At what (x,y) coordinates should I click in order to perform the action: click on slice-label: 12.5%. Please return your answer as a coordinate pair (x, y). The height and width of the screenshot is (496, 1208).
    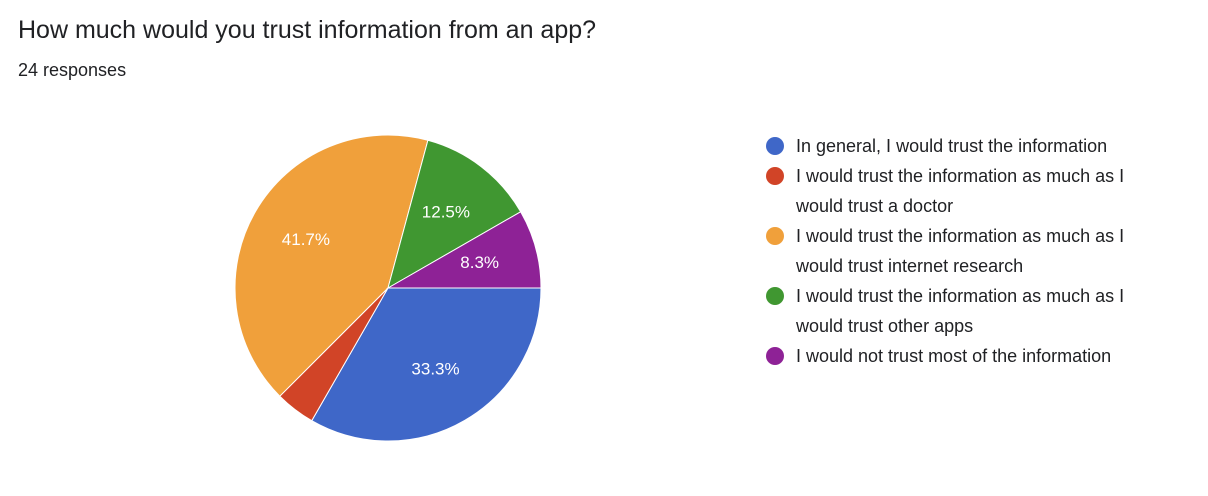
    Looking at the image, I should click on (446, 211).